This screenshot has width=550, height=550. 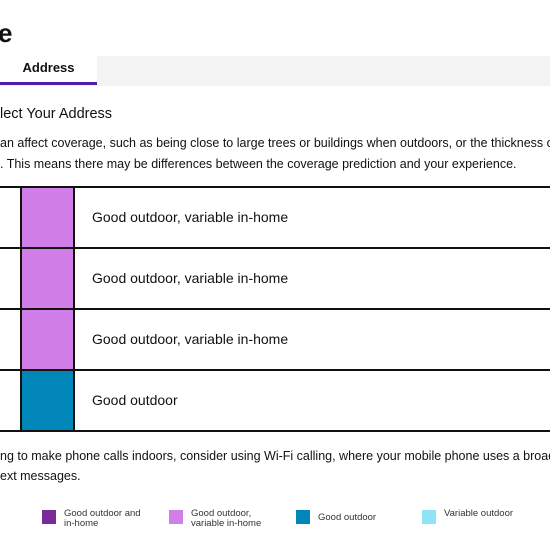 What do you see at coordinates (347, 517) in the screenshot?
I see `legend-label: Good outdoor` at bounding box center [347, 517].